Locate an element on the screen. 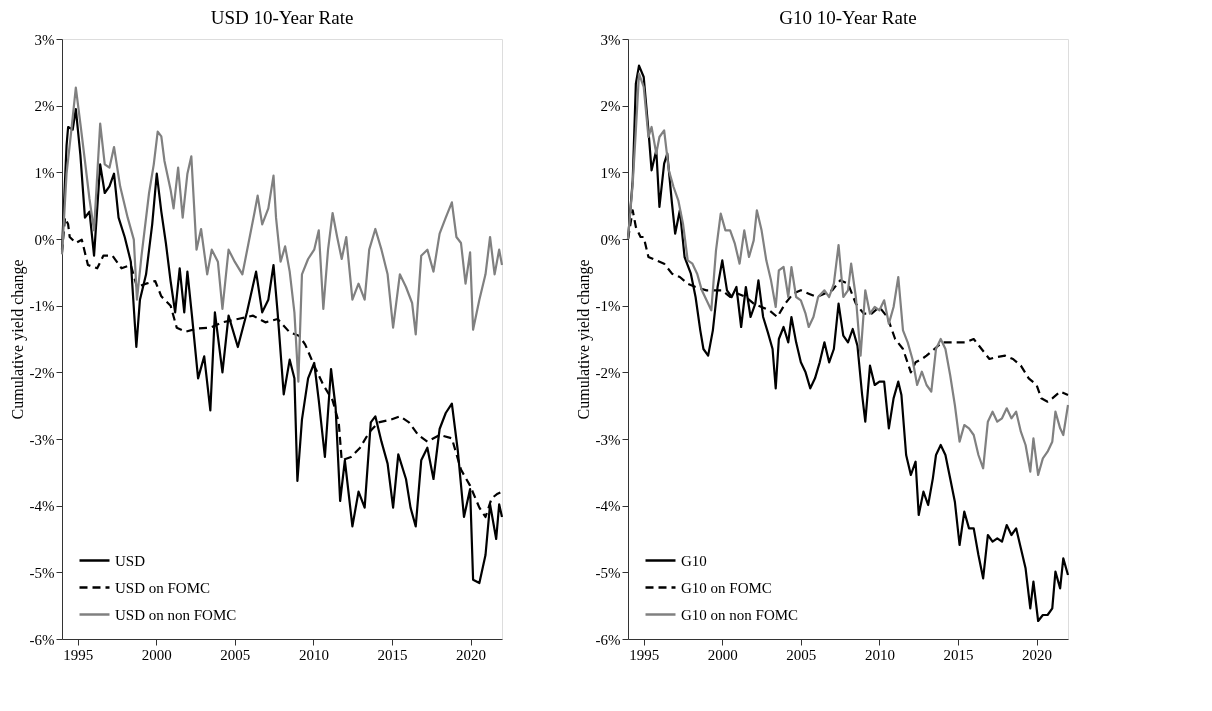  legend-label: USD on FOMC is located at coordinates (163, 587).